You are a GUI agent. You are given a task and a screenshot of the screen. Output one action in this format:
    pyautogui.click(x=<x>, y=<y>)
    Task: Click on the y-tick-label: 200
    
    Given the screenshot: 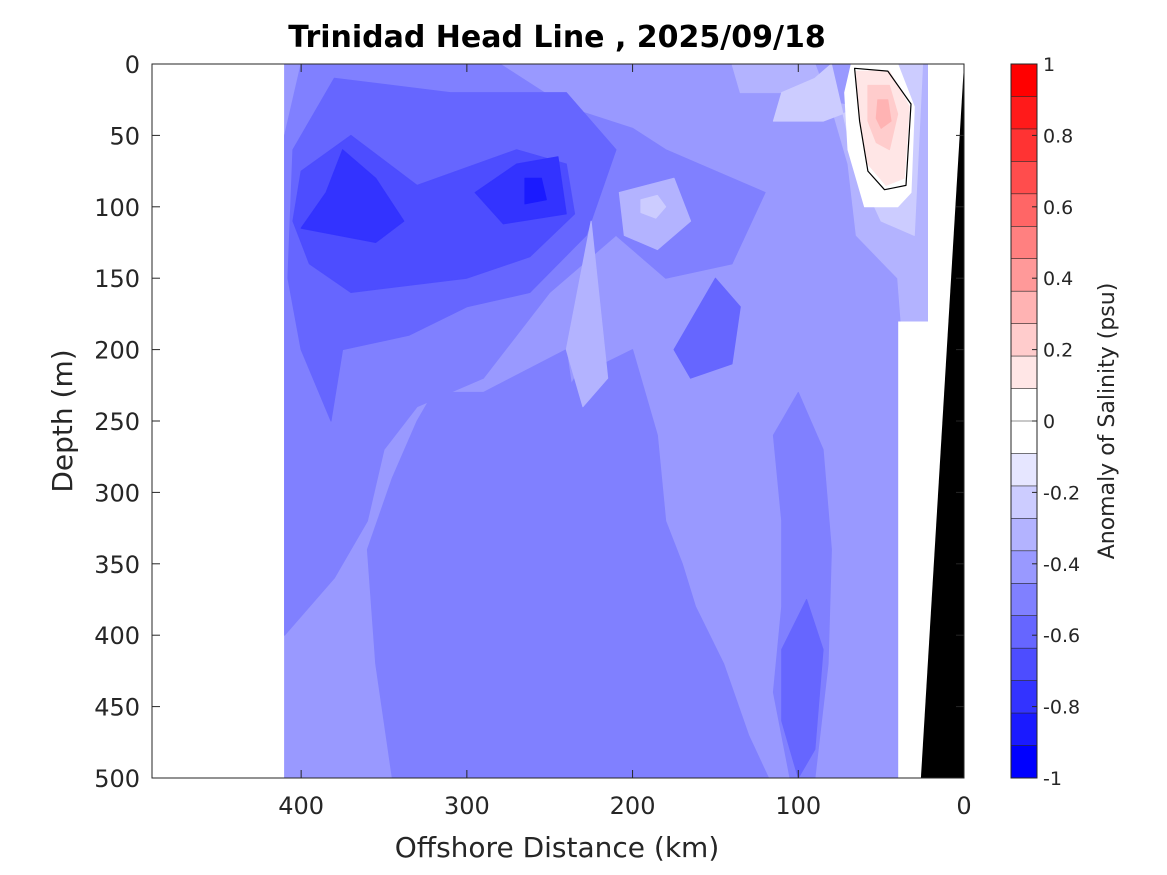 What is the action you would take?
    pyautogui.click(x=117, y=351)
    